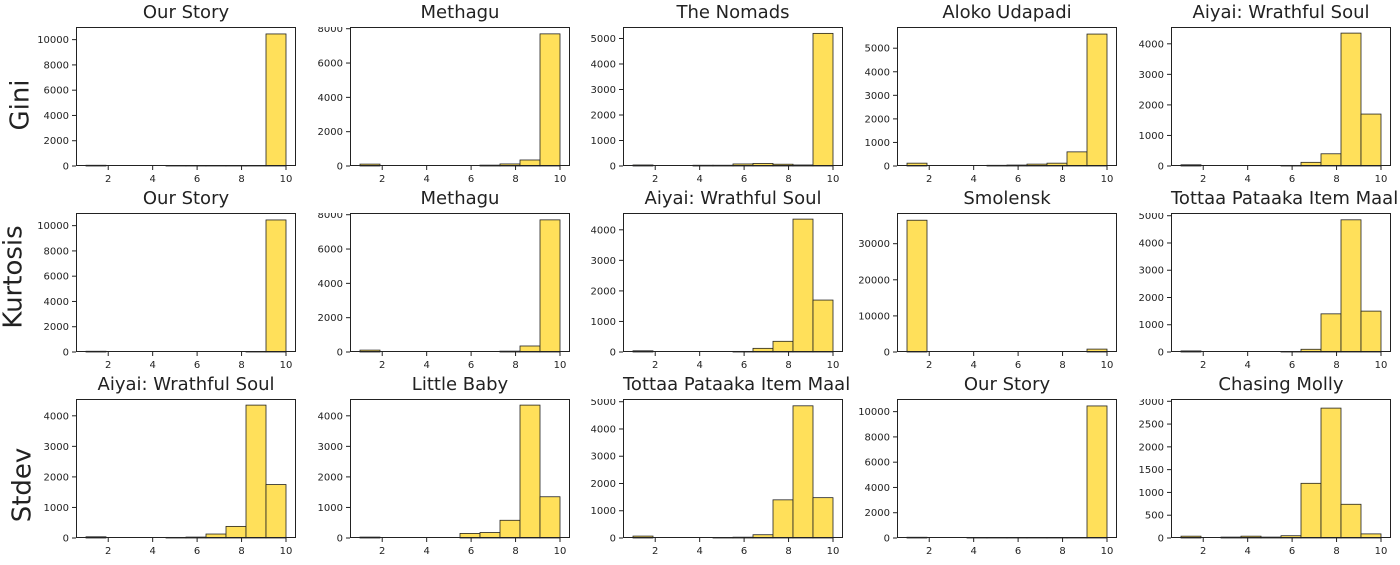  I want to click on histogram-chart: 2 4 6 8 10 0 2000 4000 6000 8000 10000, so click(166, 106).